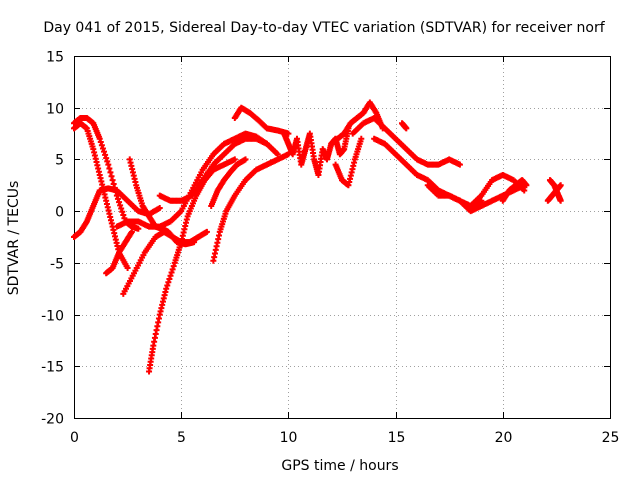  I want to click on x-tick-label: 20, so click(504, 438).